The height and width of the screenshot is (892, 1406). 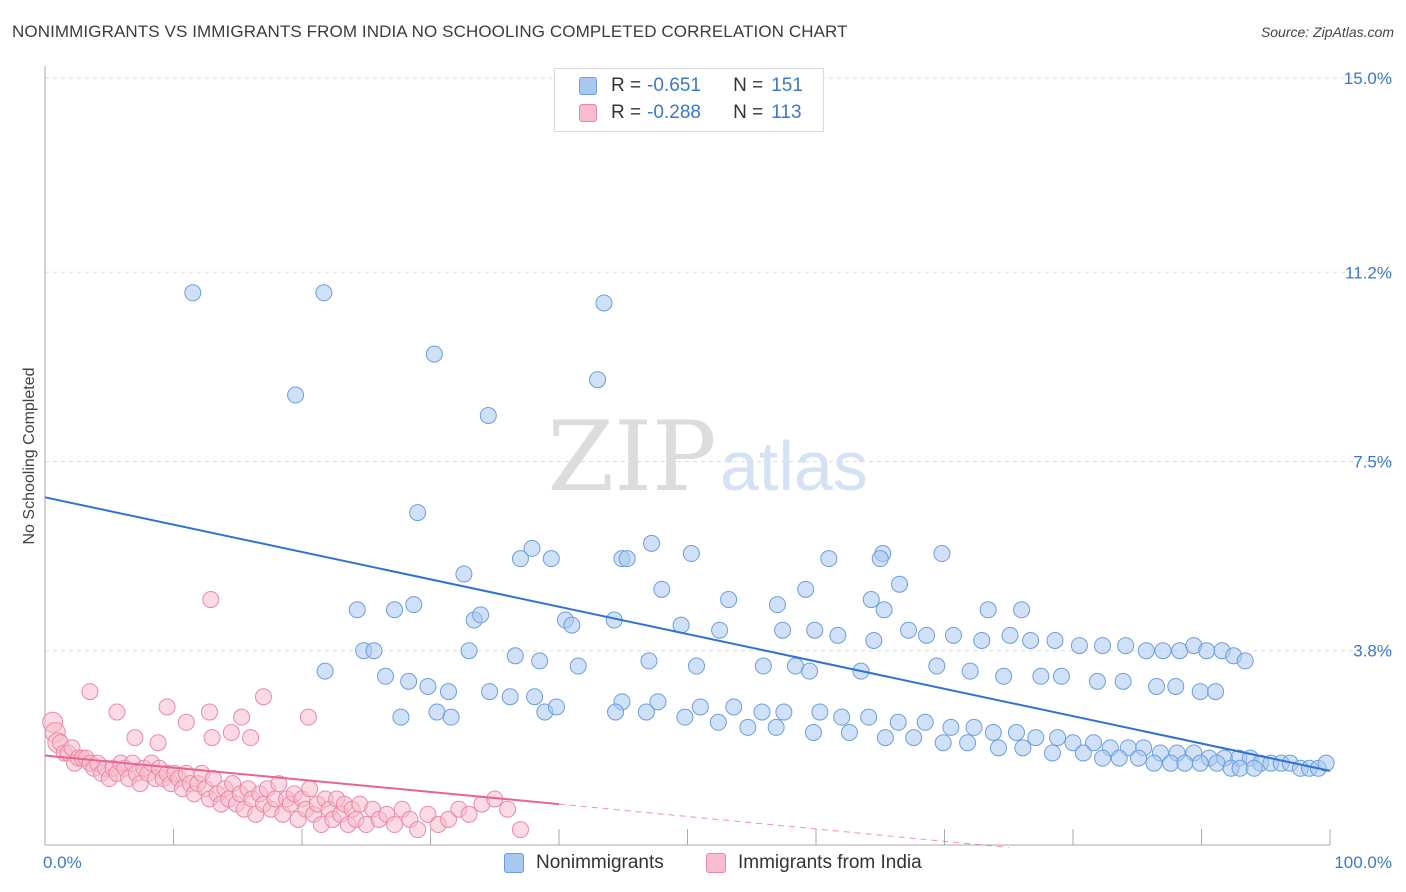 What do you see at coordinates (830, 862) in the screenshot?
I see `legend-label: Immigrants from India` at bounding box center [830, 862].